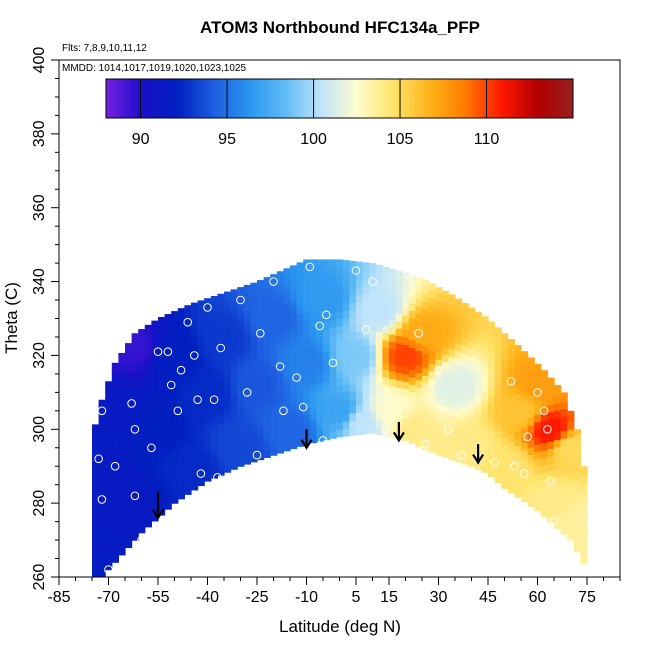  Describe the element at coordinates (207, 597) in the screenshot. I see `x-tick-label: -40` at that location.